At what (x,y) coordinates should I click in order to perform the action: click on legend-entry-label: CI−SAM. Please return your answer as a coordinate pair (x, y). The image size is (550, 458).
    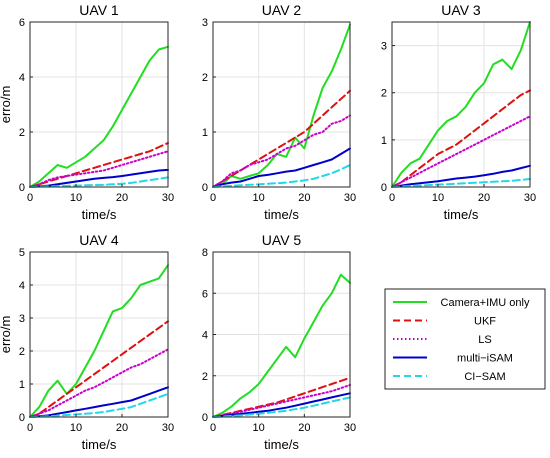
    Looking at the image, I should click on (484, 377).